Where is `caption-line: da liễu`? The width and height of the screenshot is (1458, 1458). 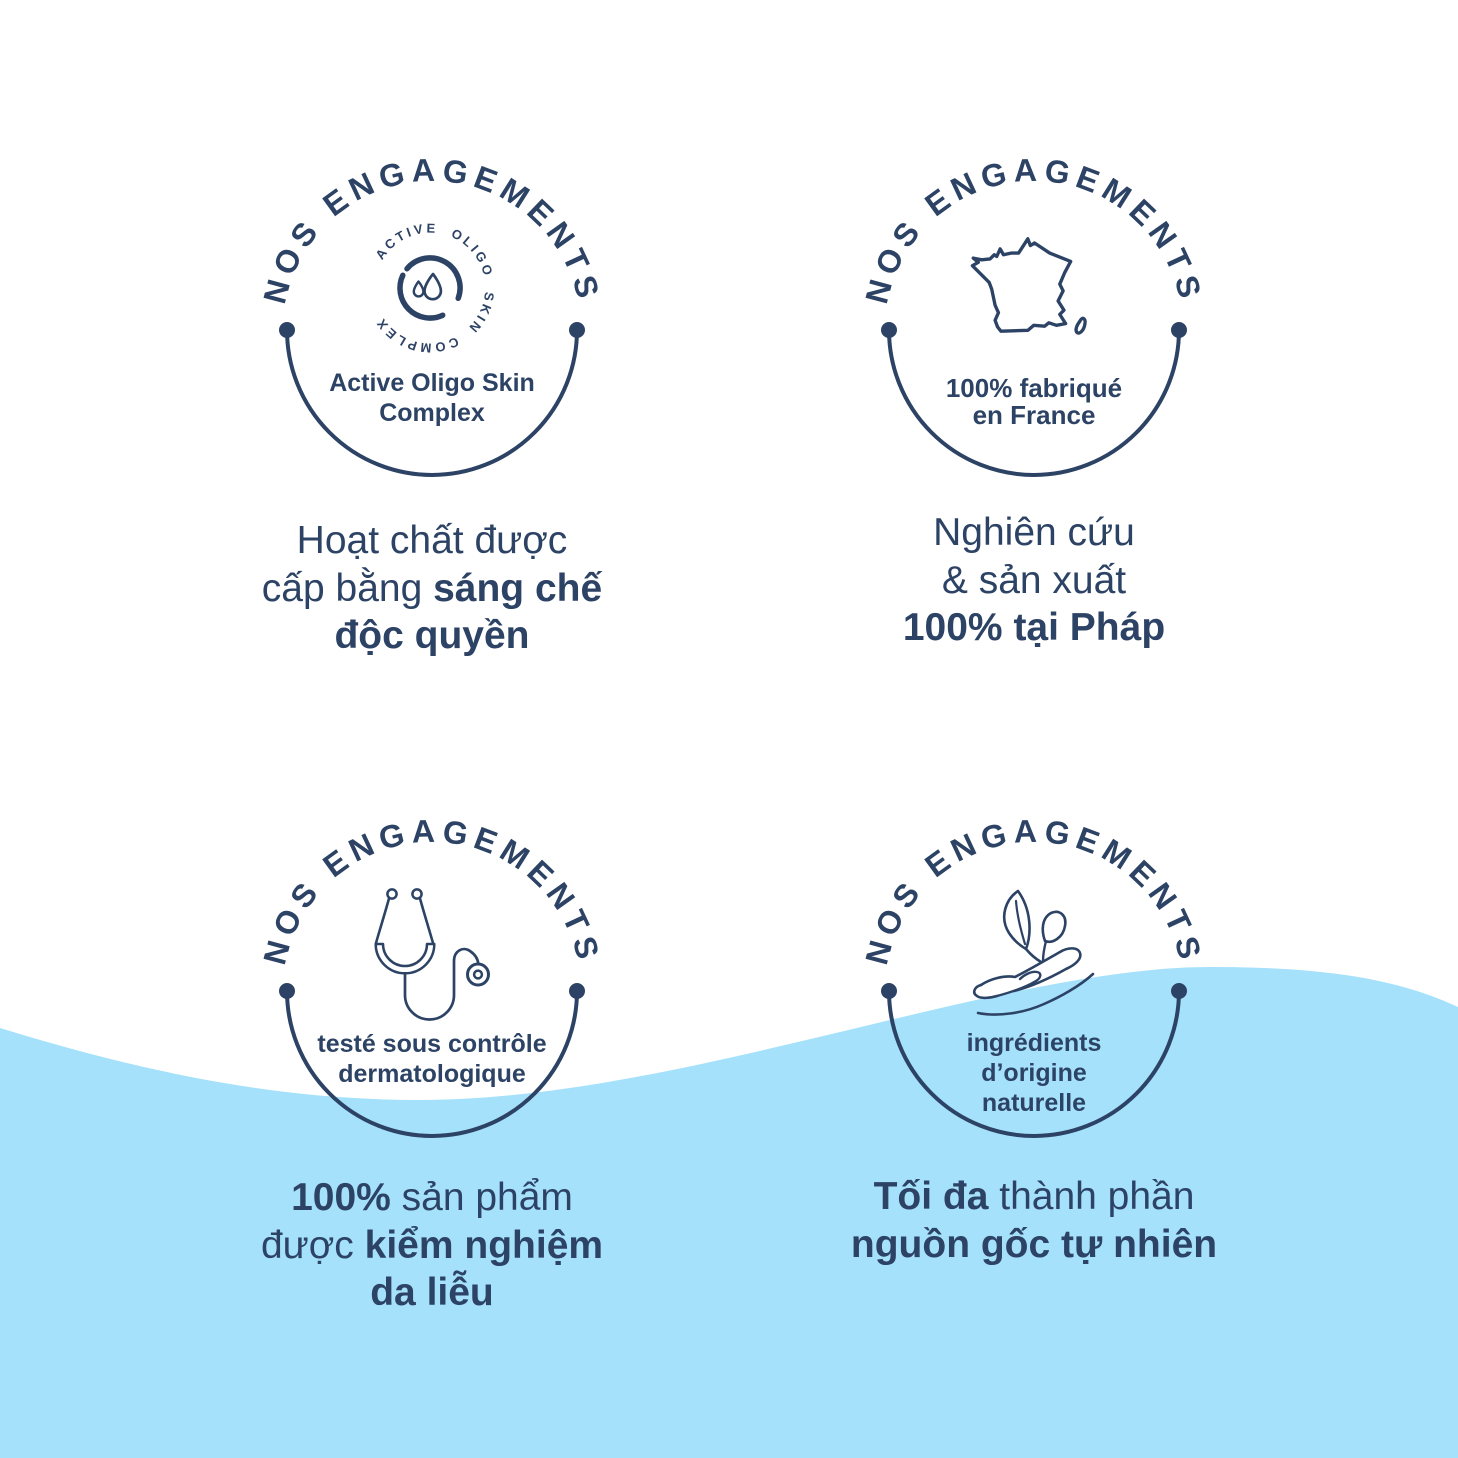
caption-line: da liễu is located at coordinates (432, 1293).